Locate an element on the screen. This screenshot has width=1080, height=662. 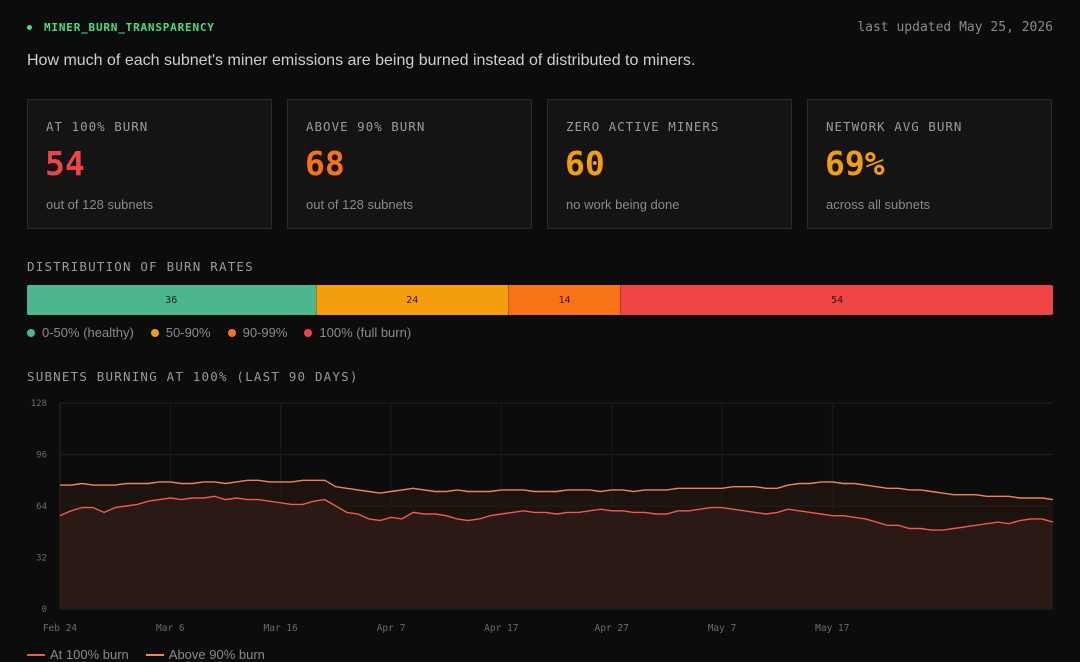
distribution-bar: 36 24 14 54 is located at coordinates (540, 300).